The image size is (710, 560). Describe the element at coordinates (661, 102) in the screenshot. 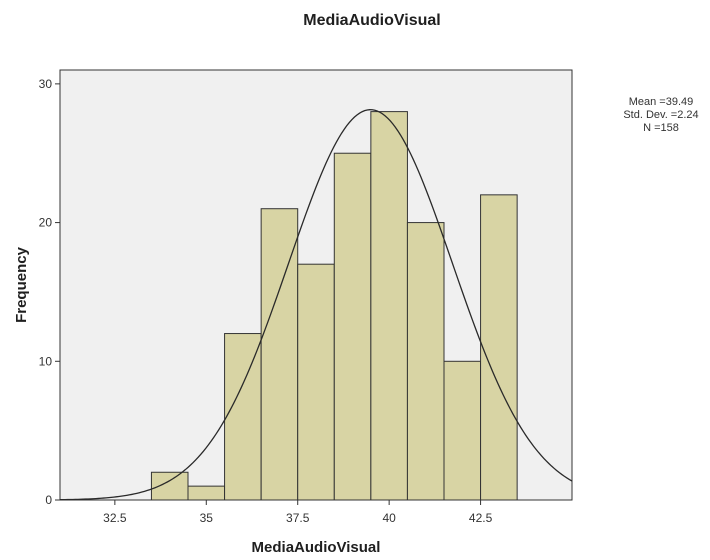

I see `stats-mean: Mean =39.49` at that location.